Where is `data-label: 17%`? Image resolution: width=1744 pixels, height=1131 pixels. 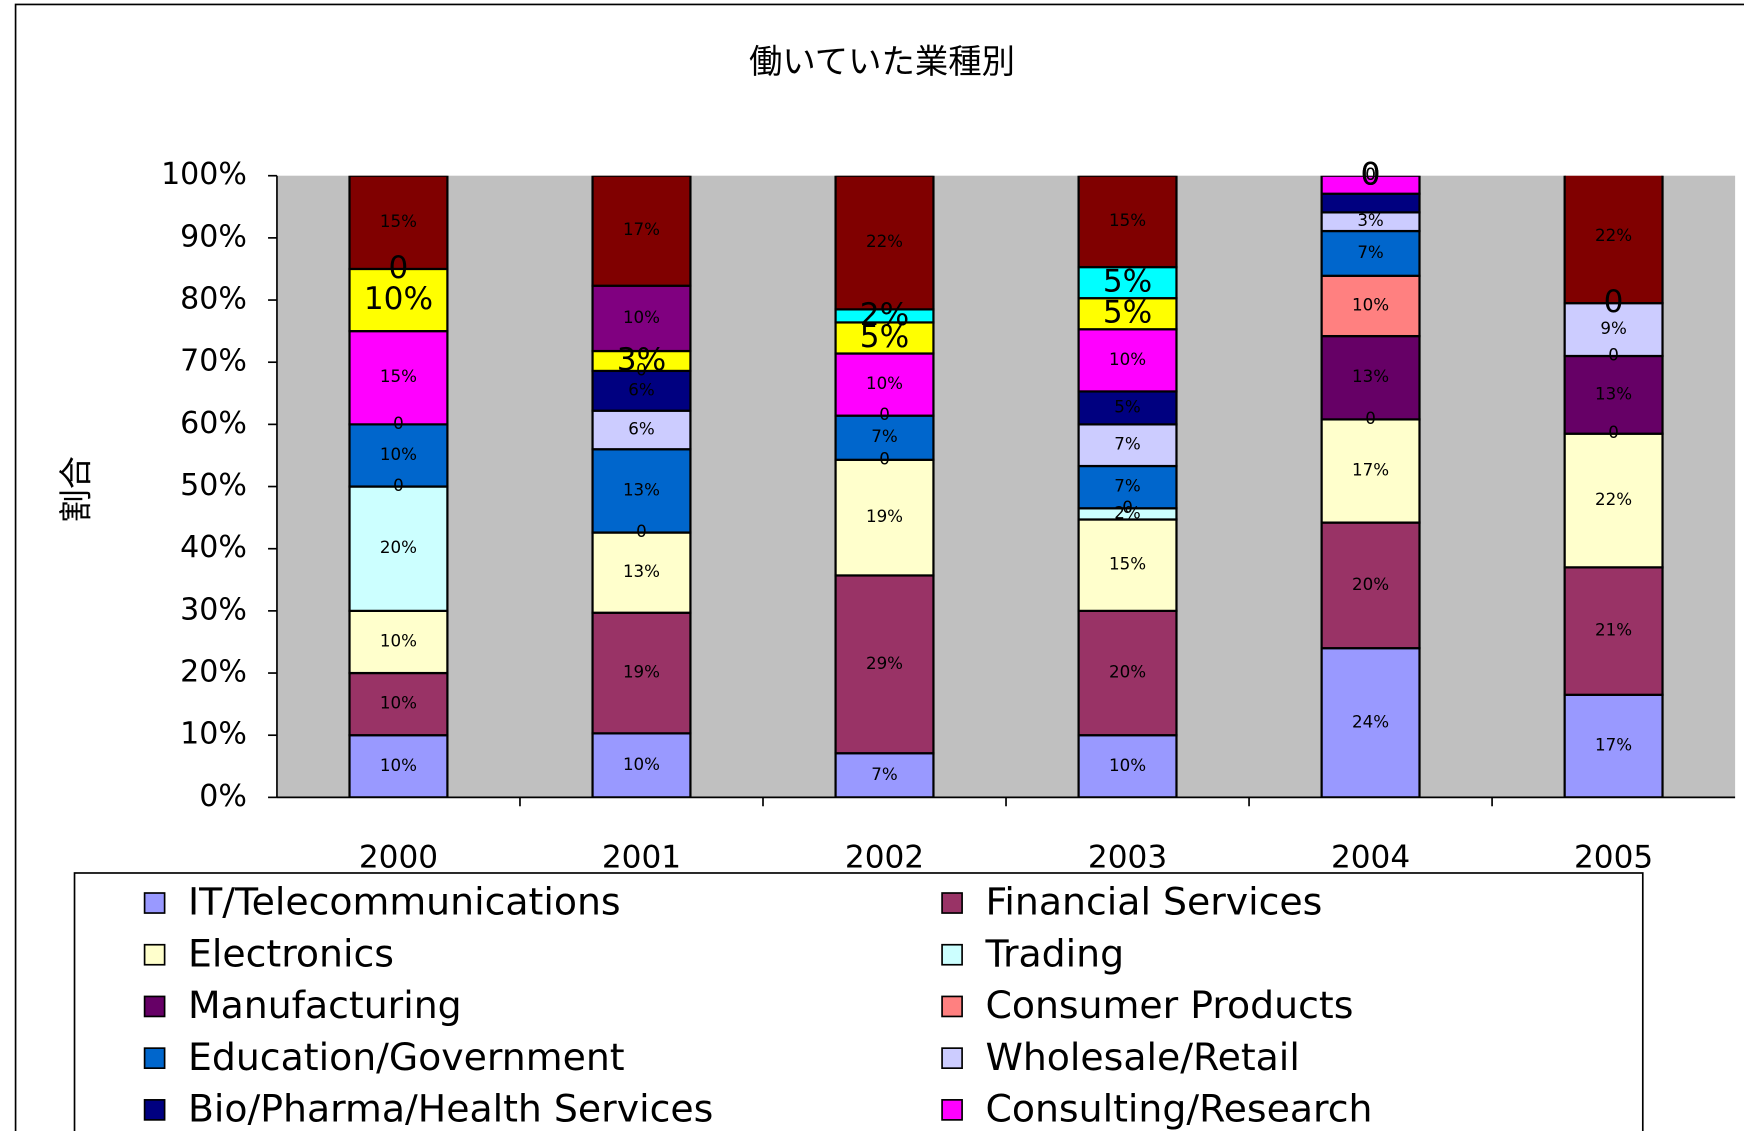 data-label: 17% is located at coordinates (1370, 470).